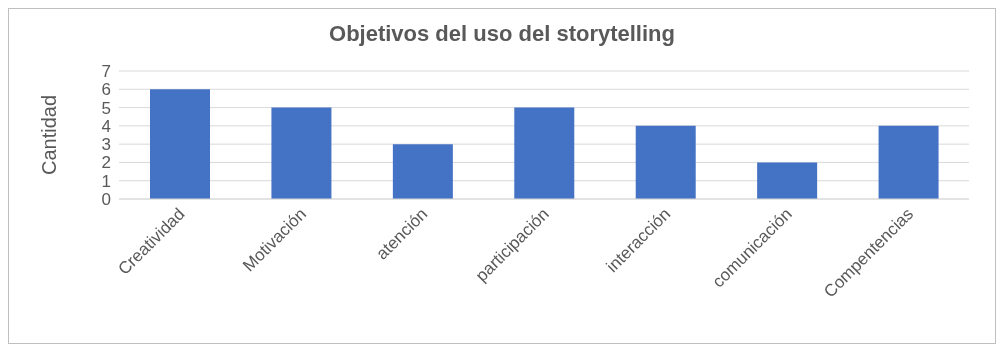  I want to click on y-tick-label: 6, so click(106, 90).